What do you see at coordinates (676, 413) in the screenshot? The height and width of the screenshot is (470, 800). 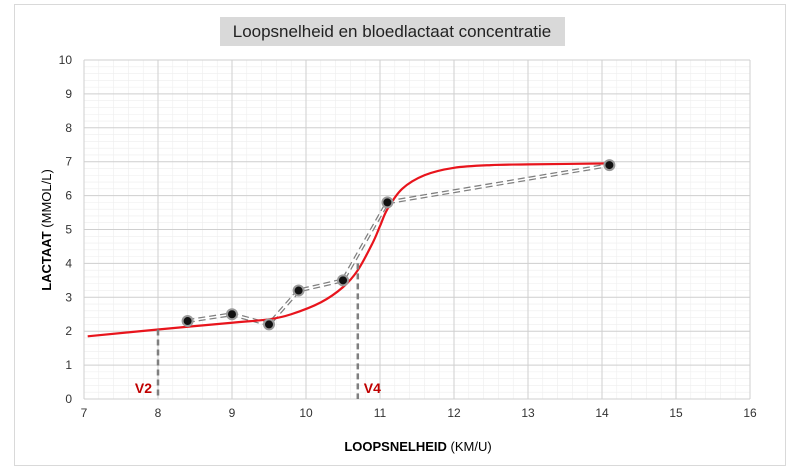 I see `x-tick-label: 15` at bounding box center [676, 413].